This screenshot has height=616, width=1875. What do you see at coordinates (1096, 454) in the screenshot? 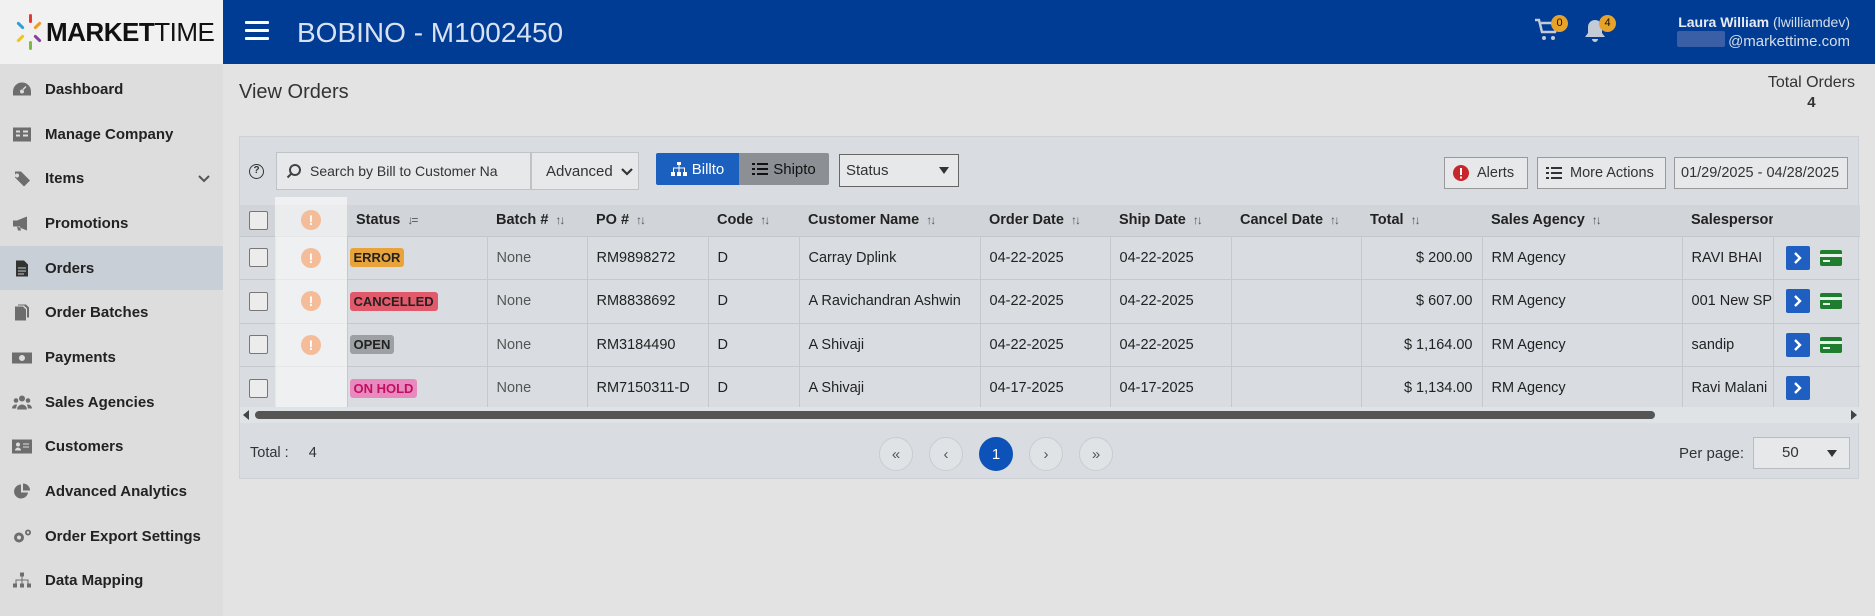
I see `last-page-button: »` at bounding box center [1096, 454].